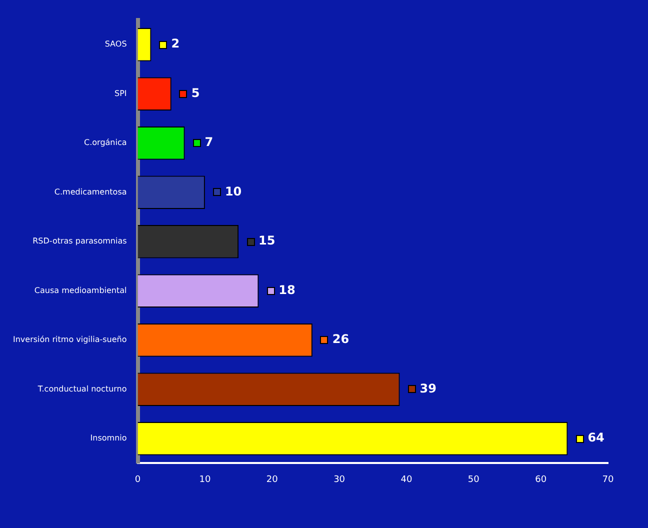 The image size is (648, 528). Describe the element at coordinates (541, 479) in the screenshot. I see `x-tick-label: 60` at that location.